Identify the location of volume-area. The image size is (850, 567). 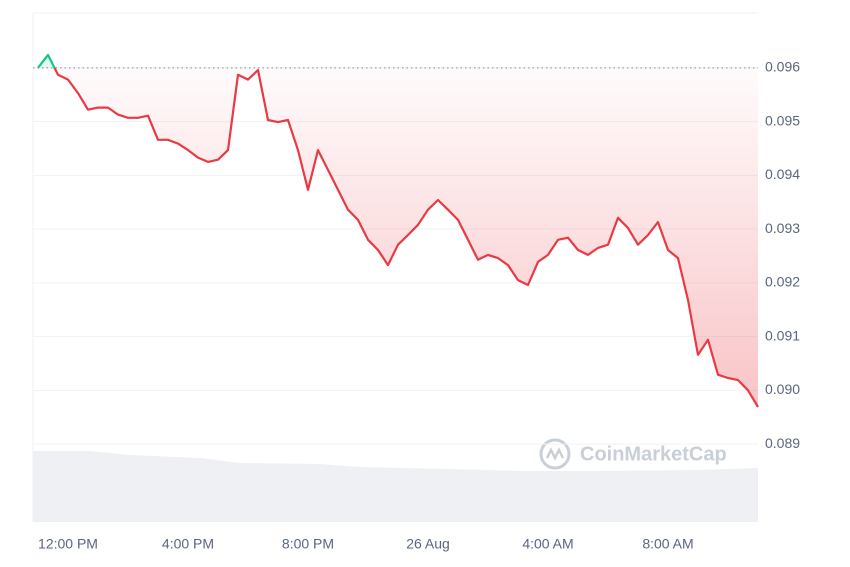
(395, 486).